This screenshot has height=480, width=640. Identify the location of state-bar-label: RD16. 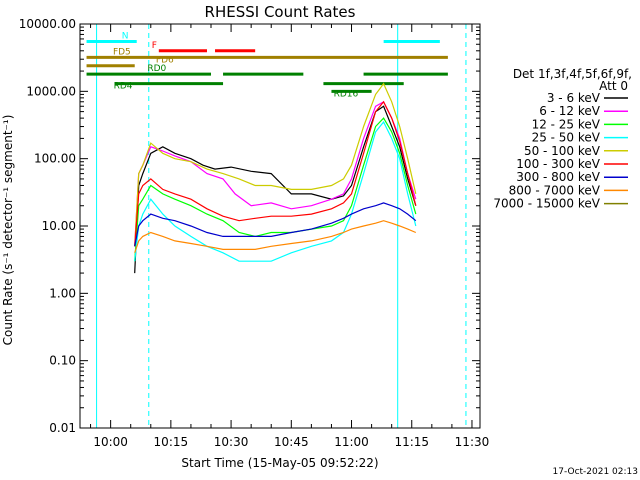
(346, 94).